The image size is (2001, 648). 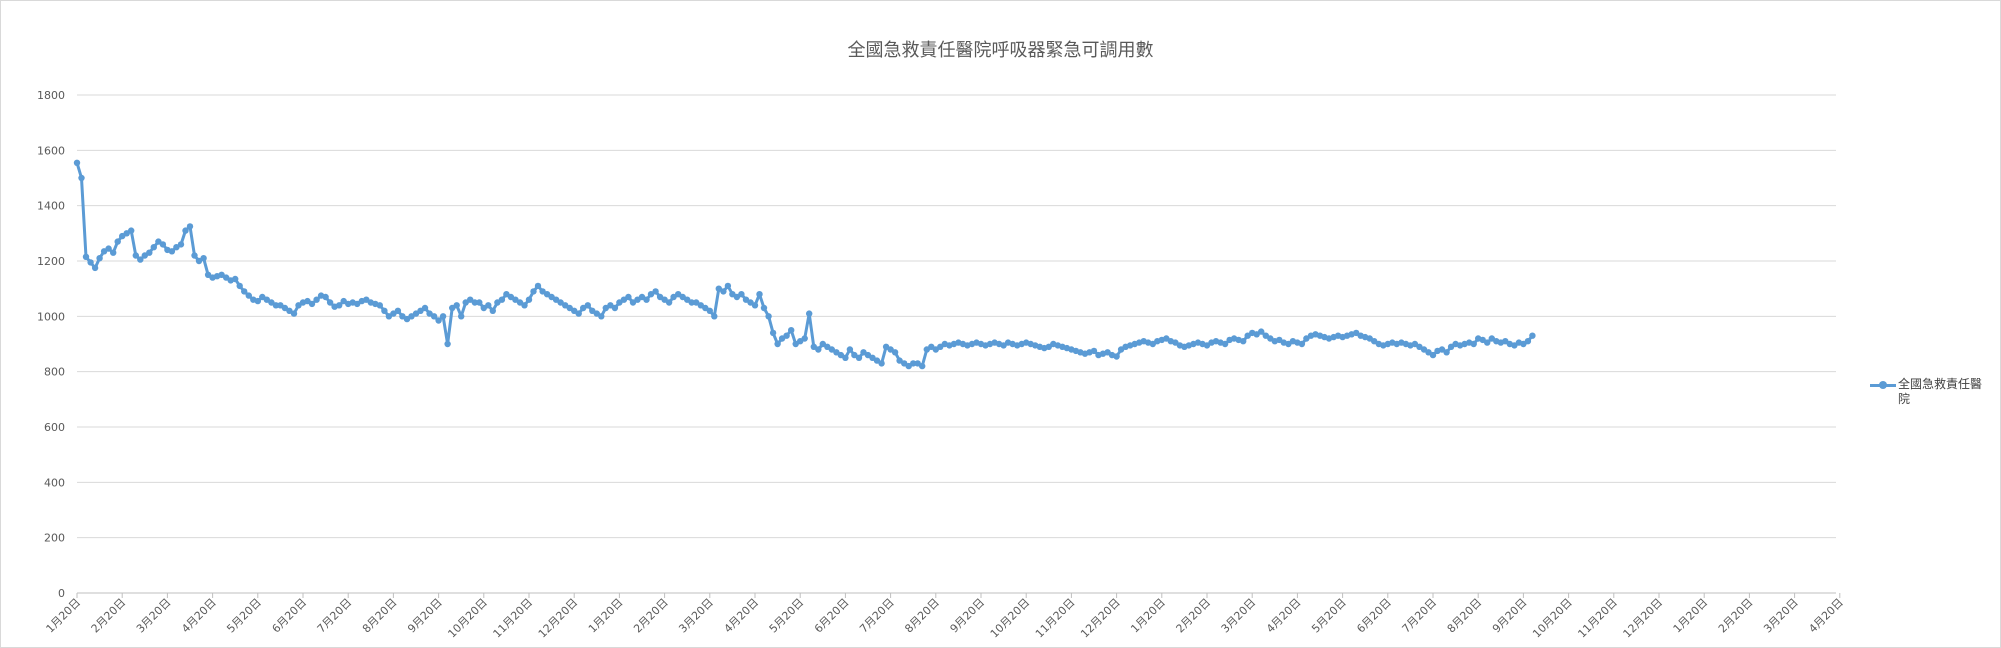 I want to click on legend: 全國急救責任醫院, so click(x=1932, y=392).